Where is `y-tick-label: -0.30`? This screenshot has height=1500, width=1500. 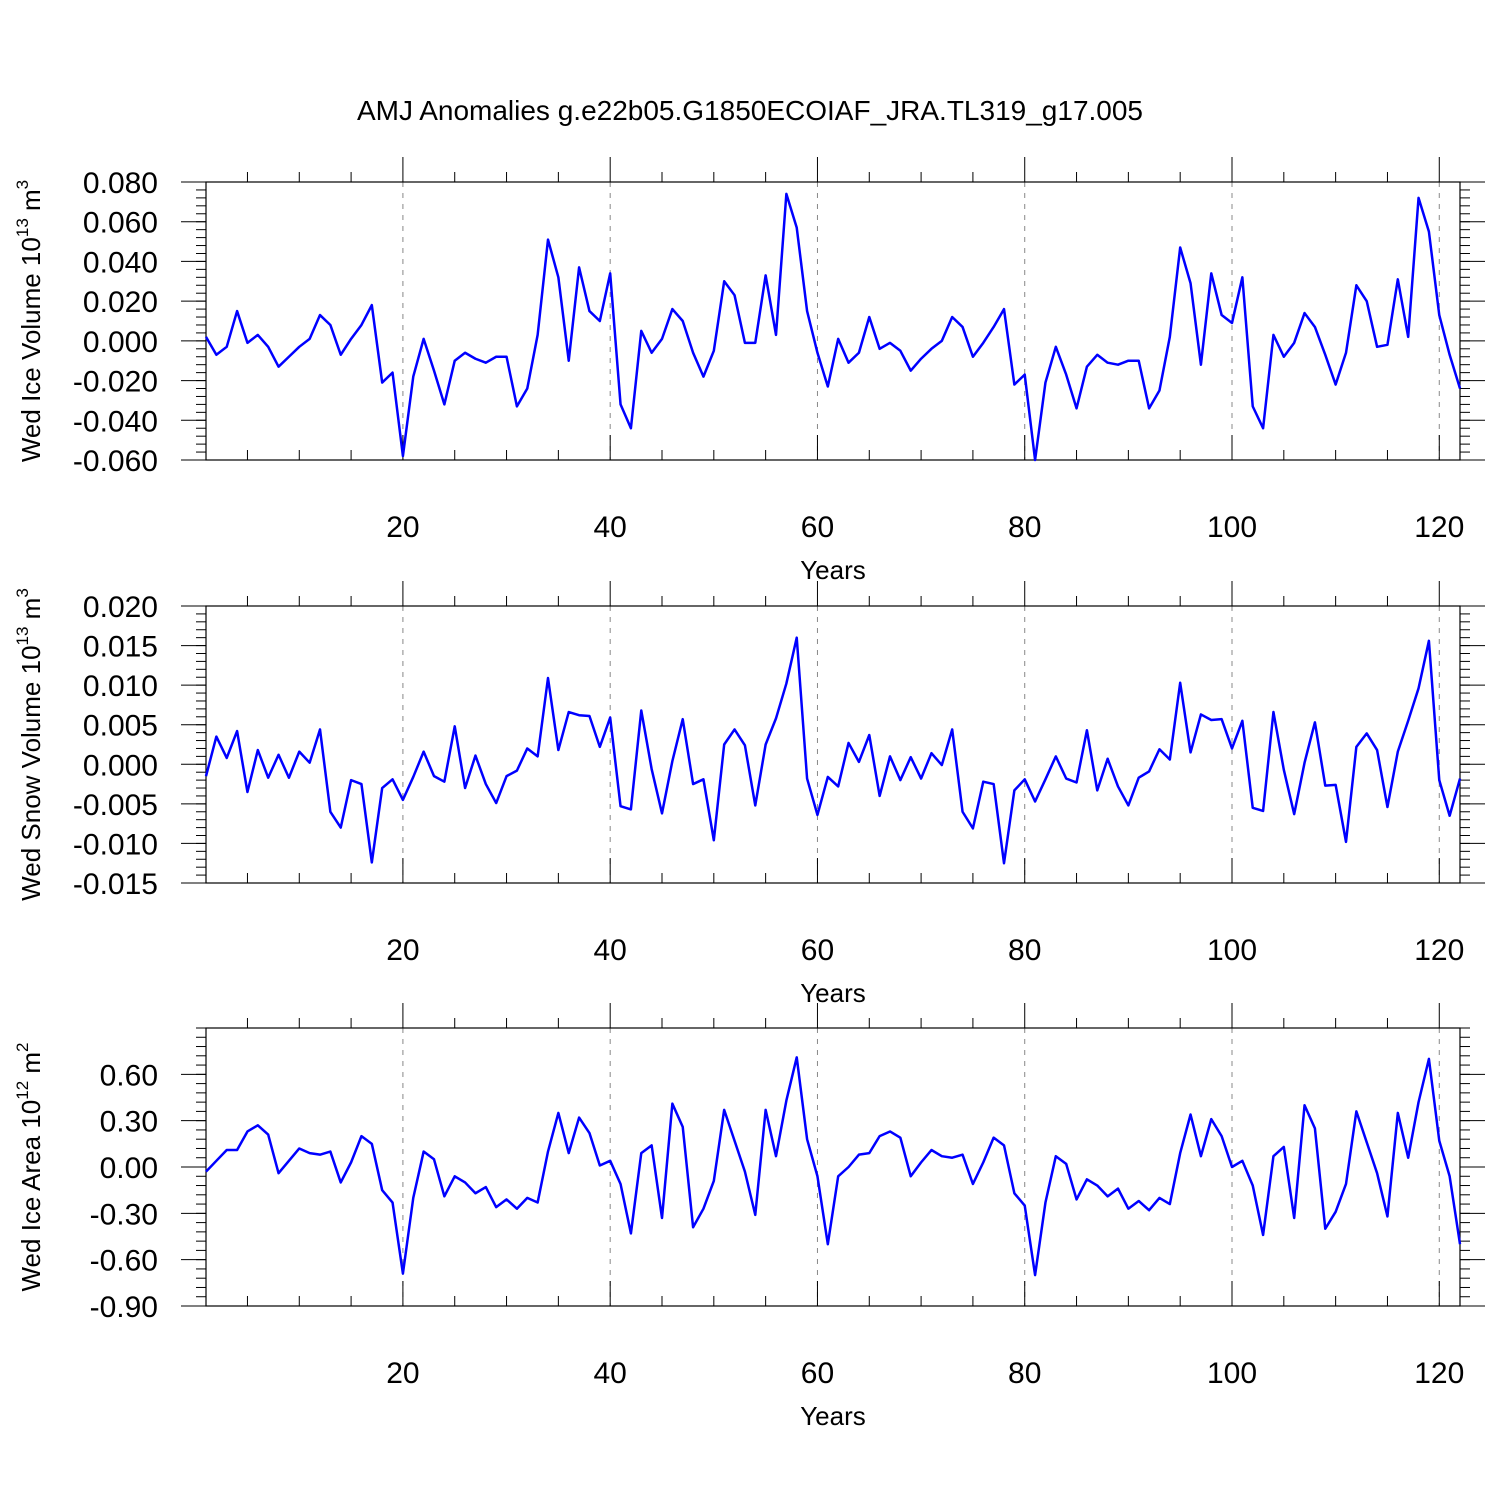
y-tick-label: -0.30 is located at coordinates (124, 1214).